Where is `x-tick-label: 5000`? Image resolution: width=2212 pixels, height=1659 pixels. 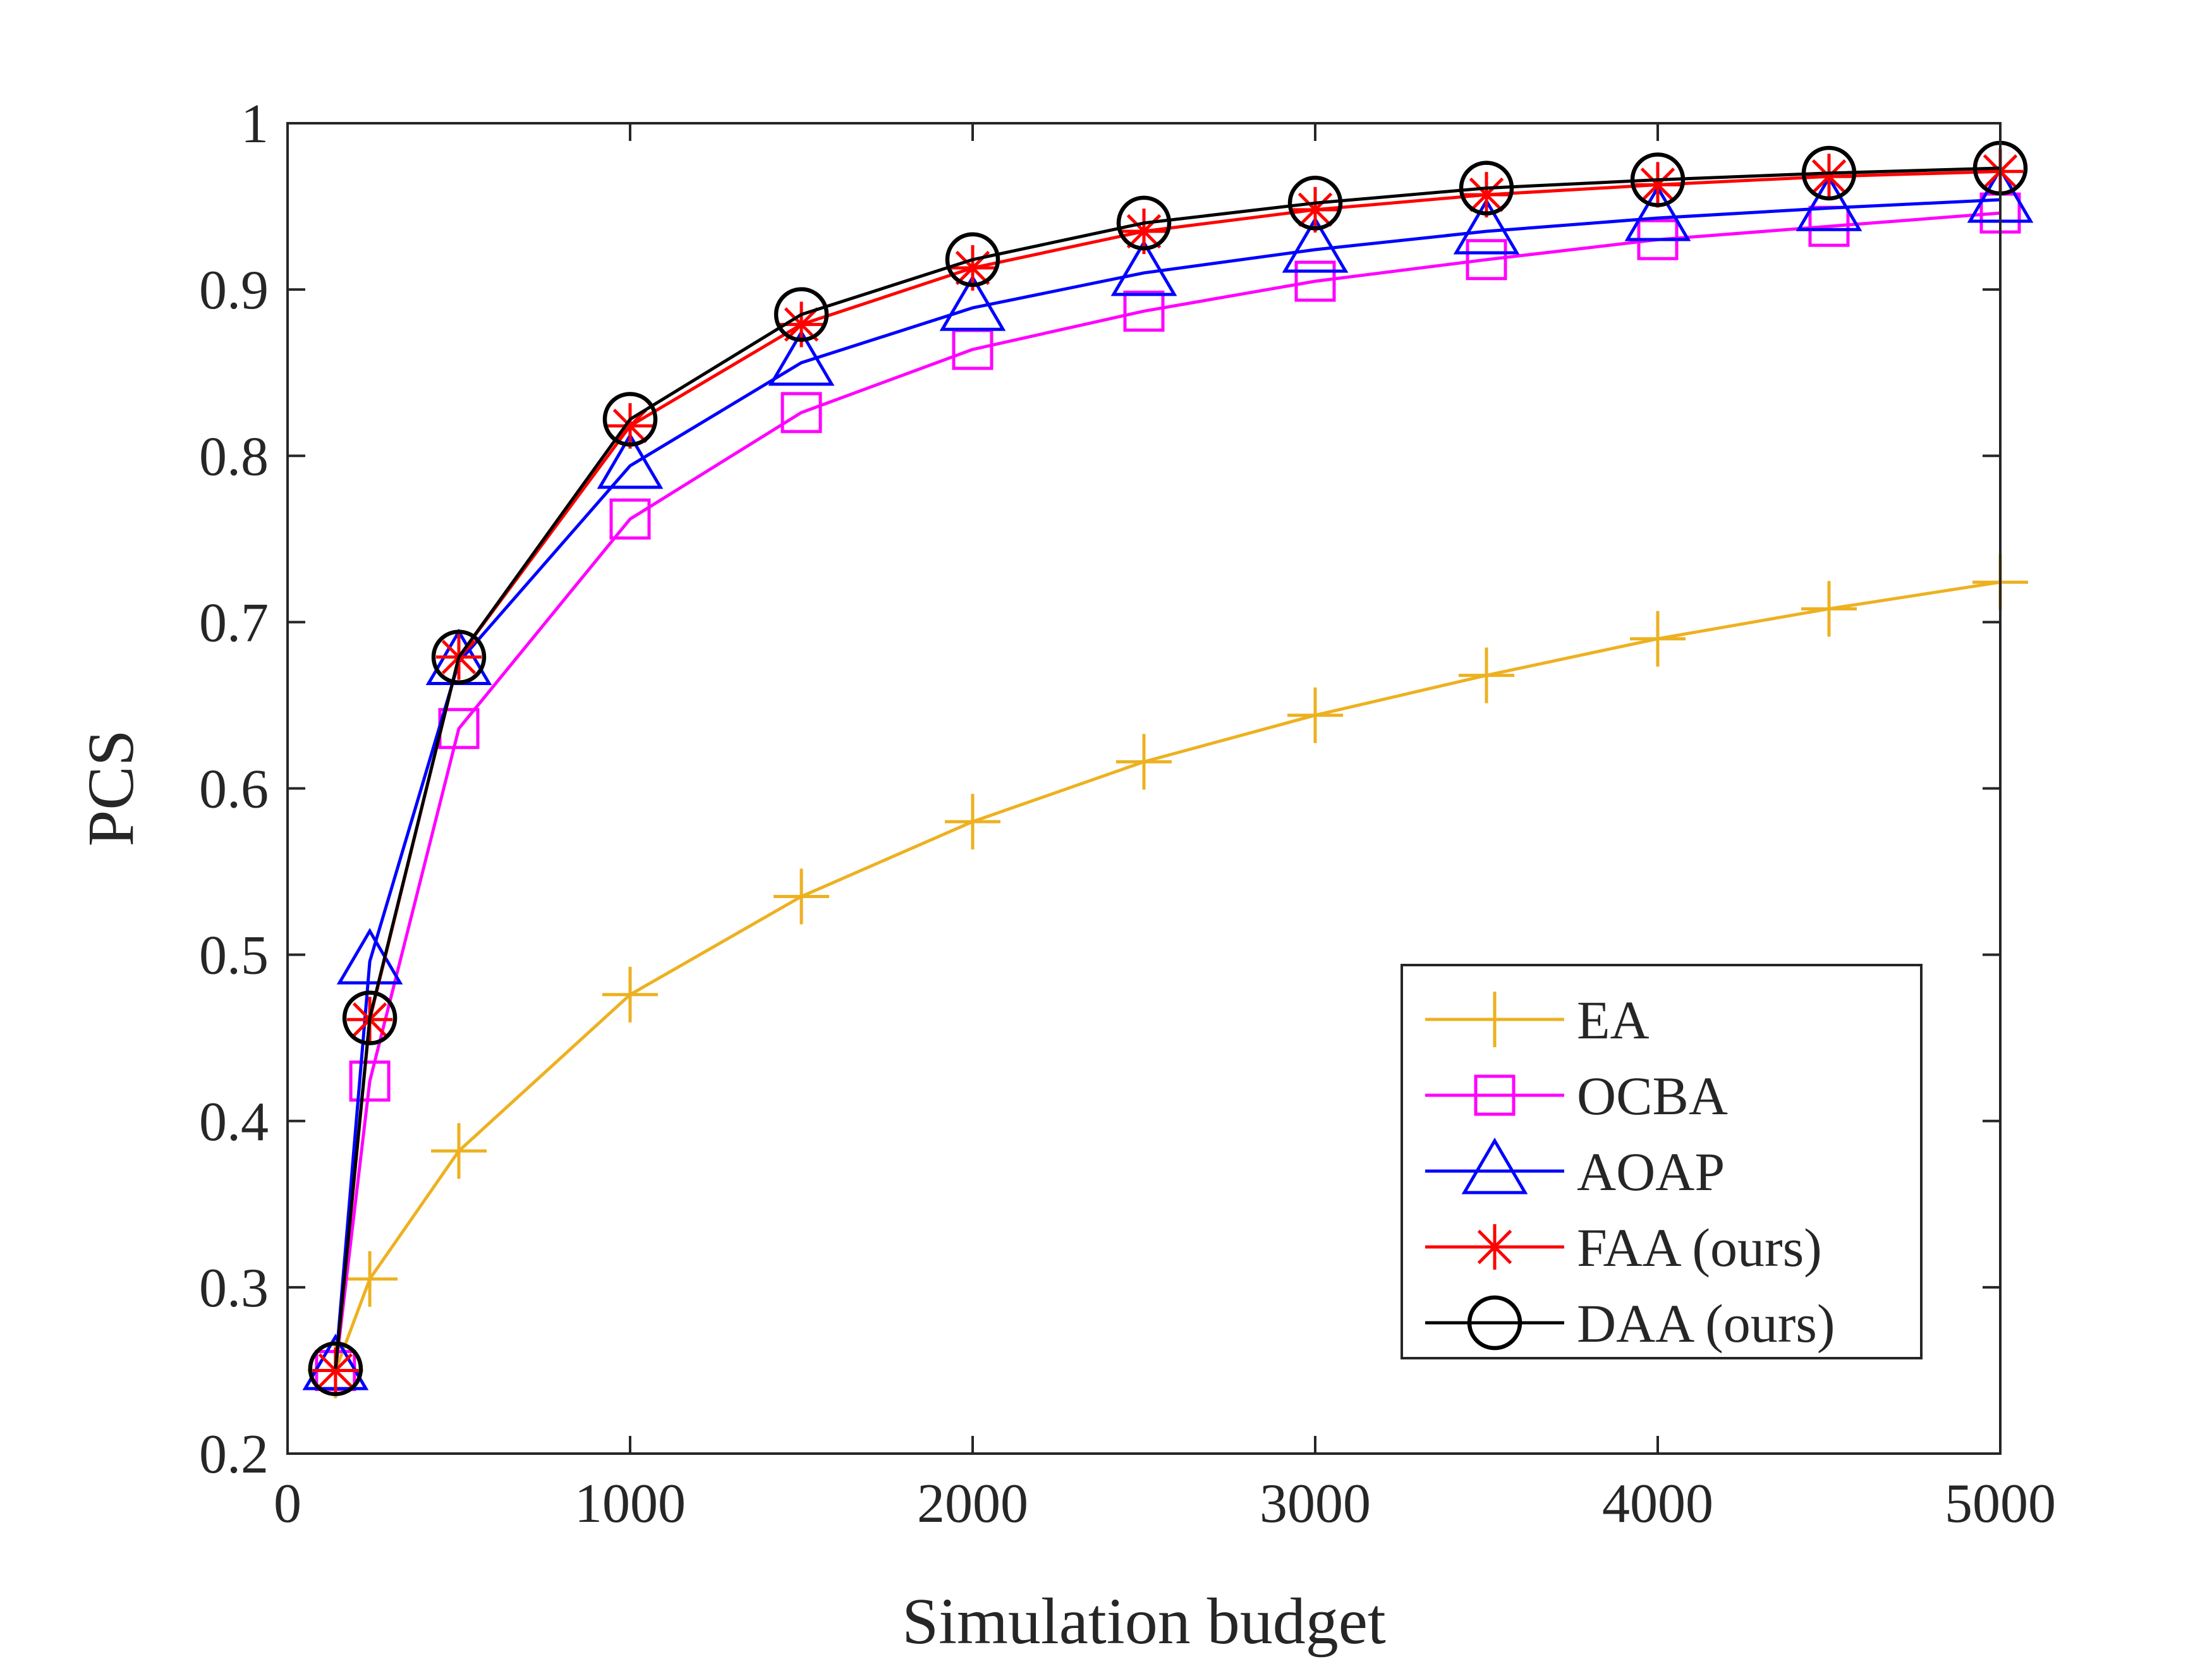 x-tick-label: 5000 is located at coordinates (2000, 1503).